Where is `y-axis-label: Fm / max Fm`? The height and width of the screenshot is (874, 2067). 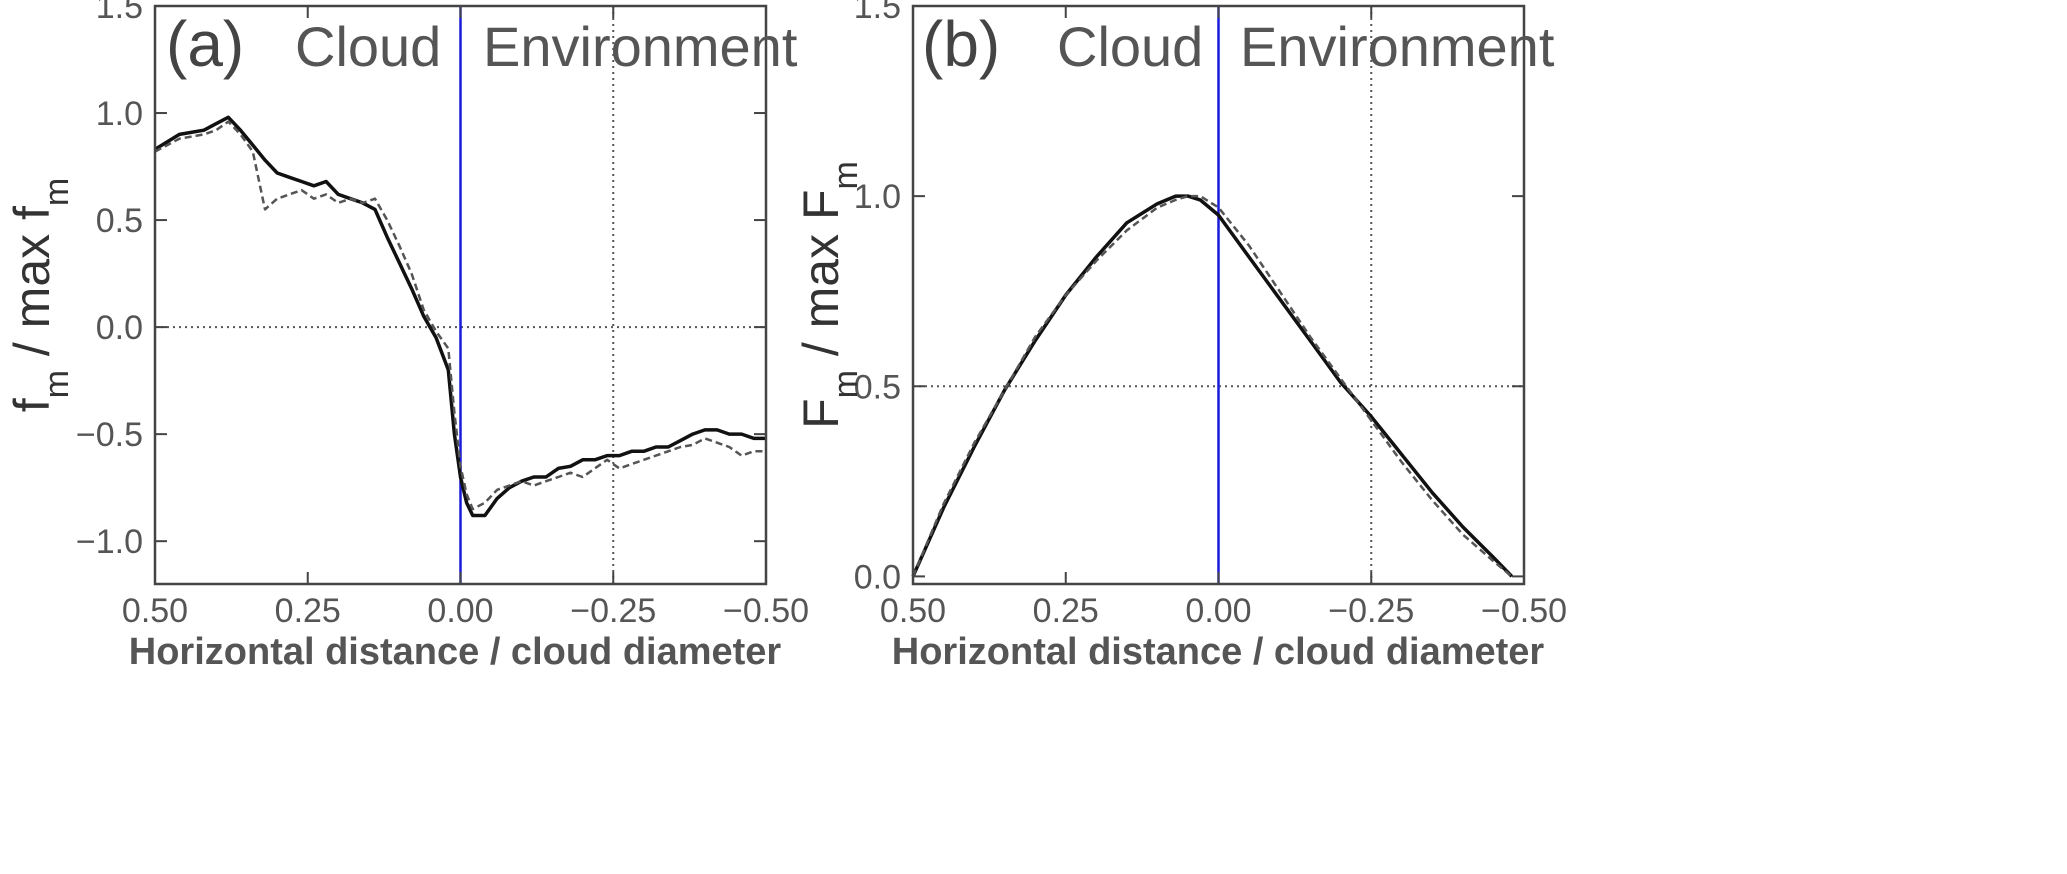 y-axis-label: Fm / max Fm is located at coordinates (829, 295).